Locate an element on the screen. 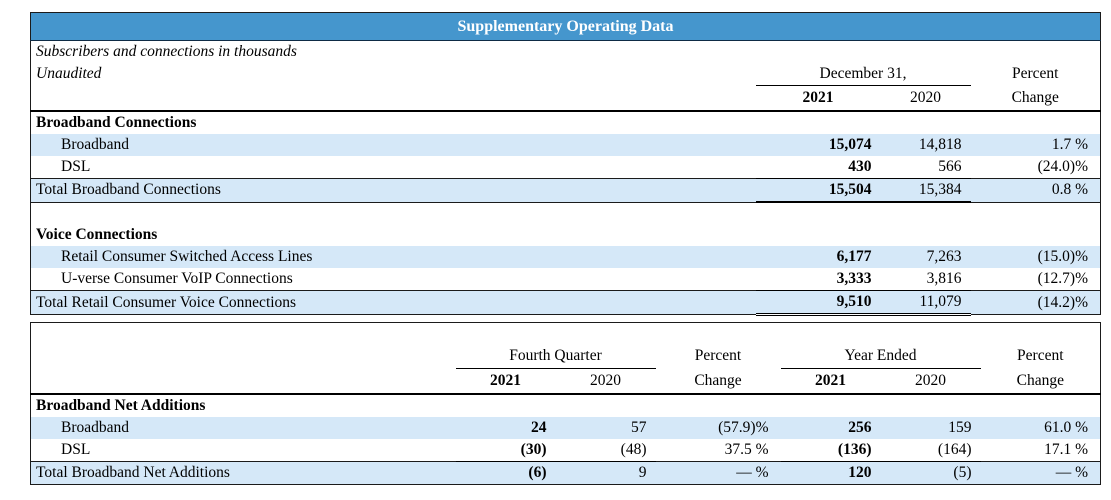  year-header-row: 2021 2020 Change 2021 2020 Change is located at coordinates (565, 381).